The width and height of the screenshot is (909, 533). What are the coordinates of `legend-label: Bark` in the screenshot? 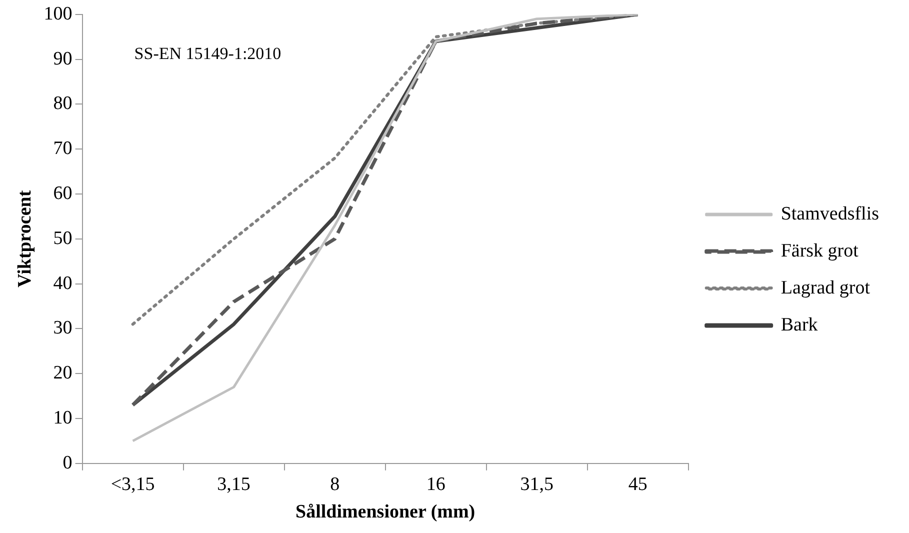 It's located at (799, 325).